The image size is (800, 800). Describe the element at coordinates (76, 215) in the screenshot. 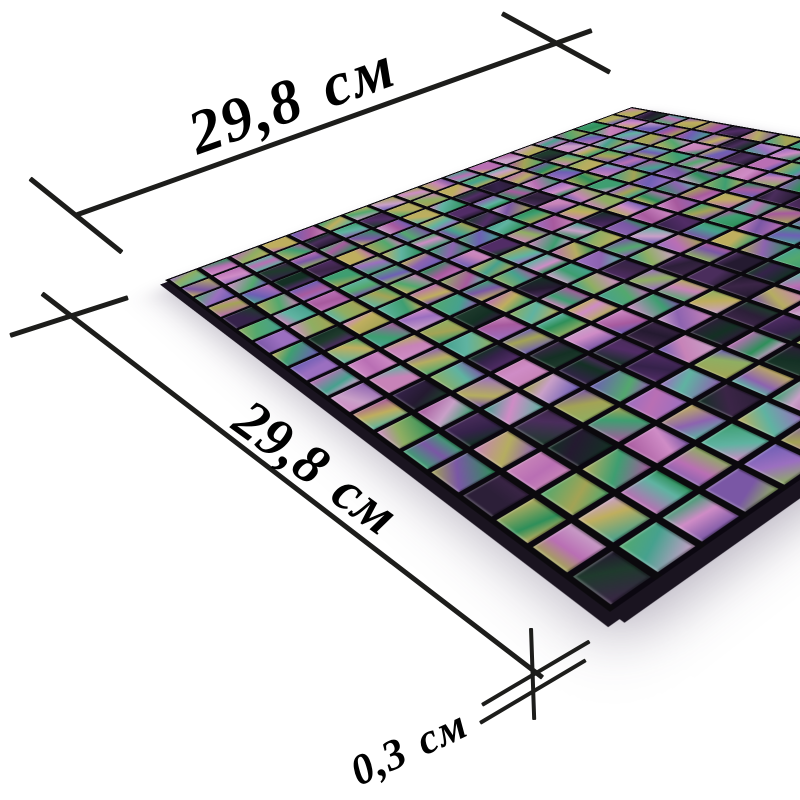

I see `width-dimension-tick-left` at that location.